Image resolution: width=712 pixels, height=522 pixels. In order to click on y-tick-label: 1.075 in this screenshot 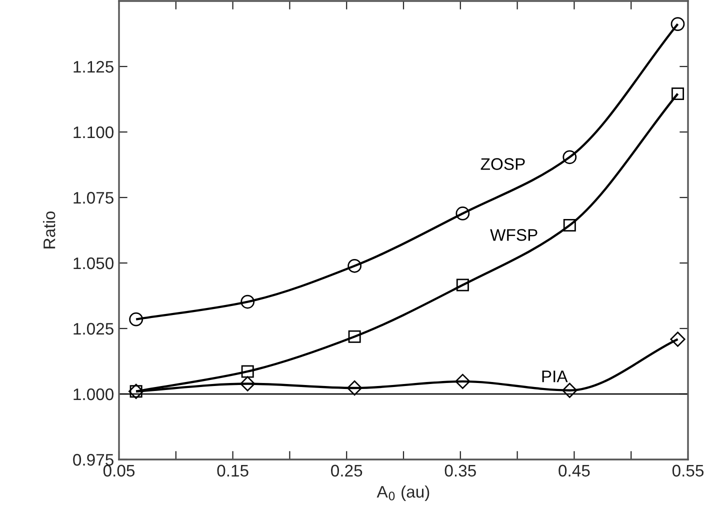, I will do `click(94, 198)`.